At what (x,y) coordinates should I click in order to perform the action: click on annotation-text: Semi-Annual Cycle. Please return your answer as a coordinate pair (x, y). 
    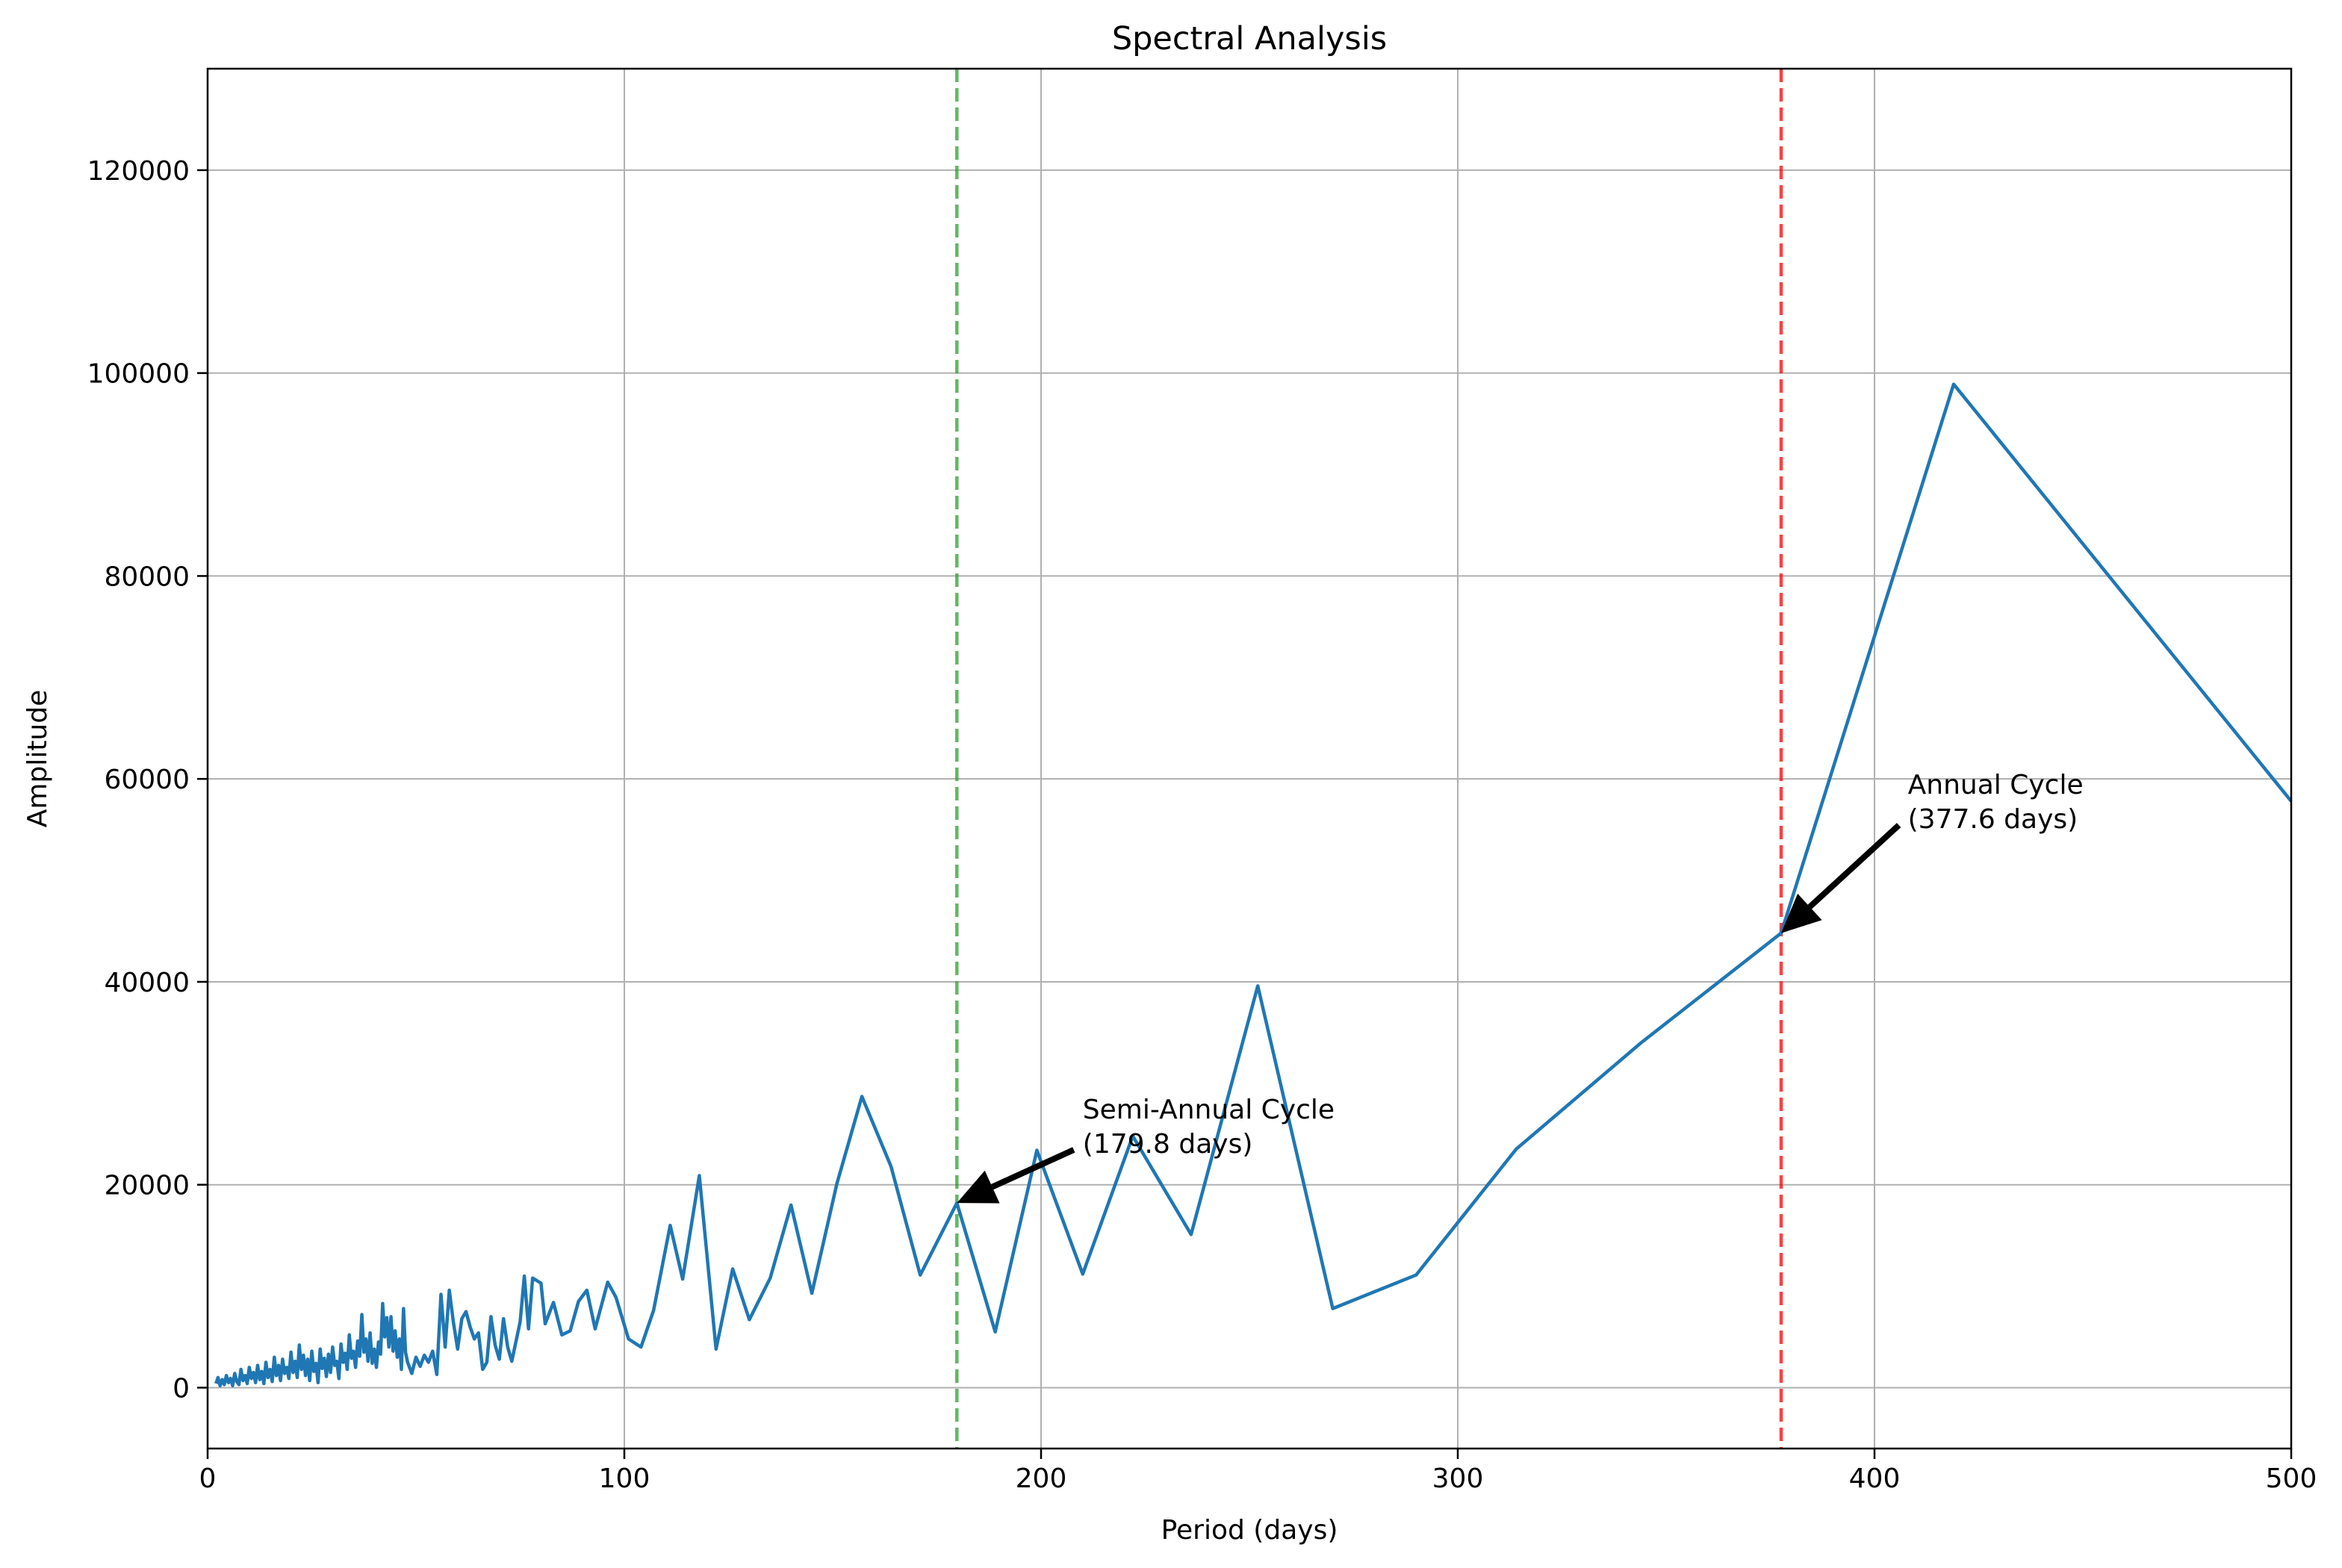
    Looking at the image, I should click on (1209, 1110).